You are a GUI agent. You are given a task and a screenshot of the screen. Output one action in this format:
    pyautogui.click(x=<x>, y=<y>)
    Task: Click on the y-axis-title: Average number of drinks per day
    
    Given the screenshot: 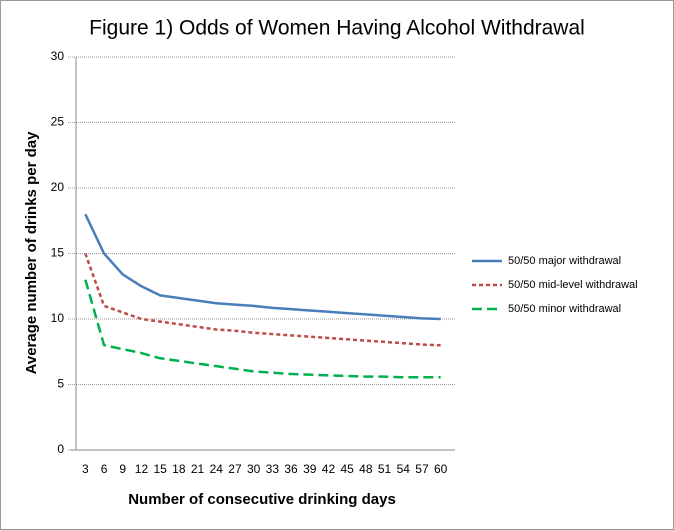 What is the action you would take?
    pyautogui.click(x=31, y=253)
    